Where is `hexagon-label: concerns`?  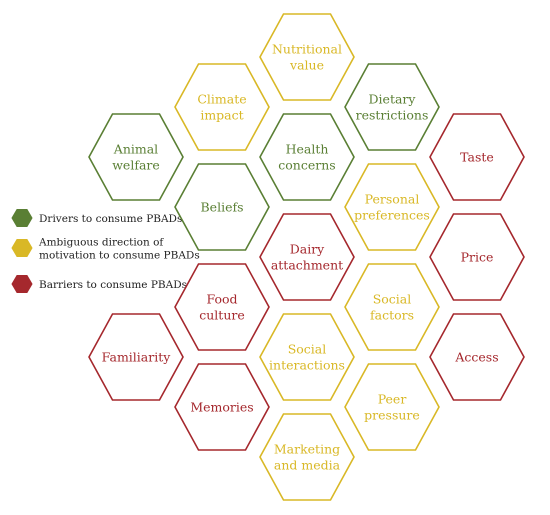 hexagon-label: concerns is located at coordinates (306, 165).